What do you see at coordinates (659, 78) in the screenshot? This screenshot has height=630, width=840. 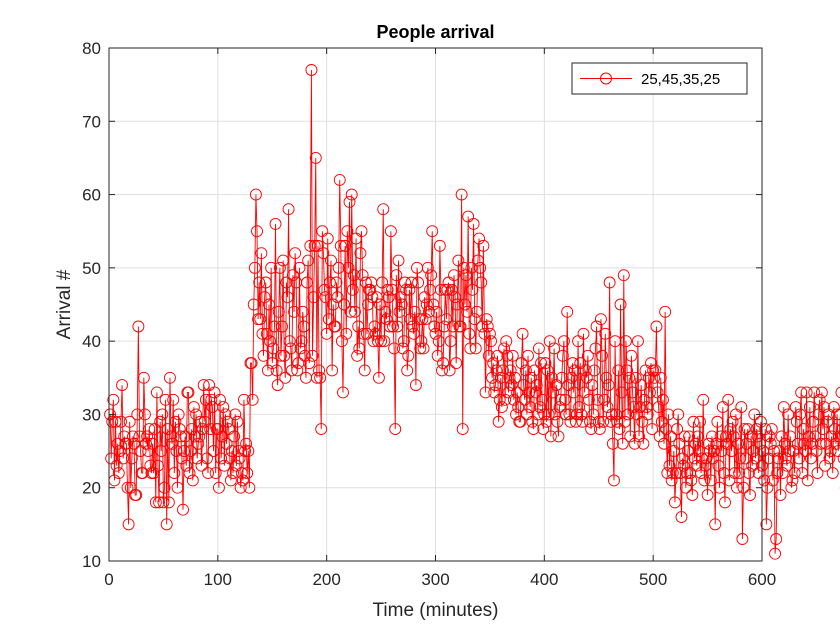 I see `legend: 25,45,35,25` at bounding box center [659, 78].